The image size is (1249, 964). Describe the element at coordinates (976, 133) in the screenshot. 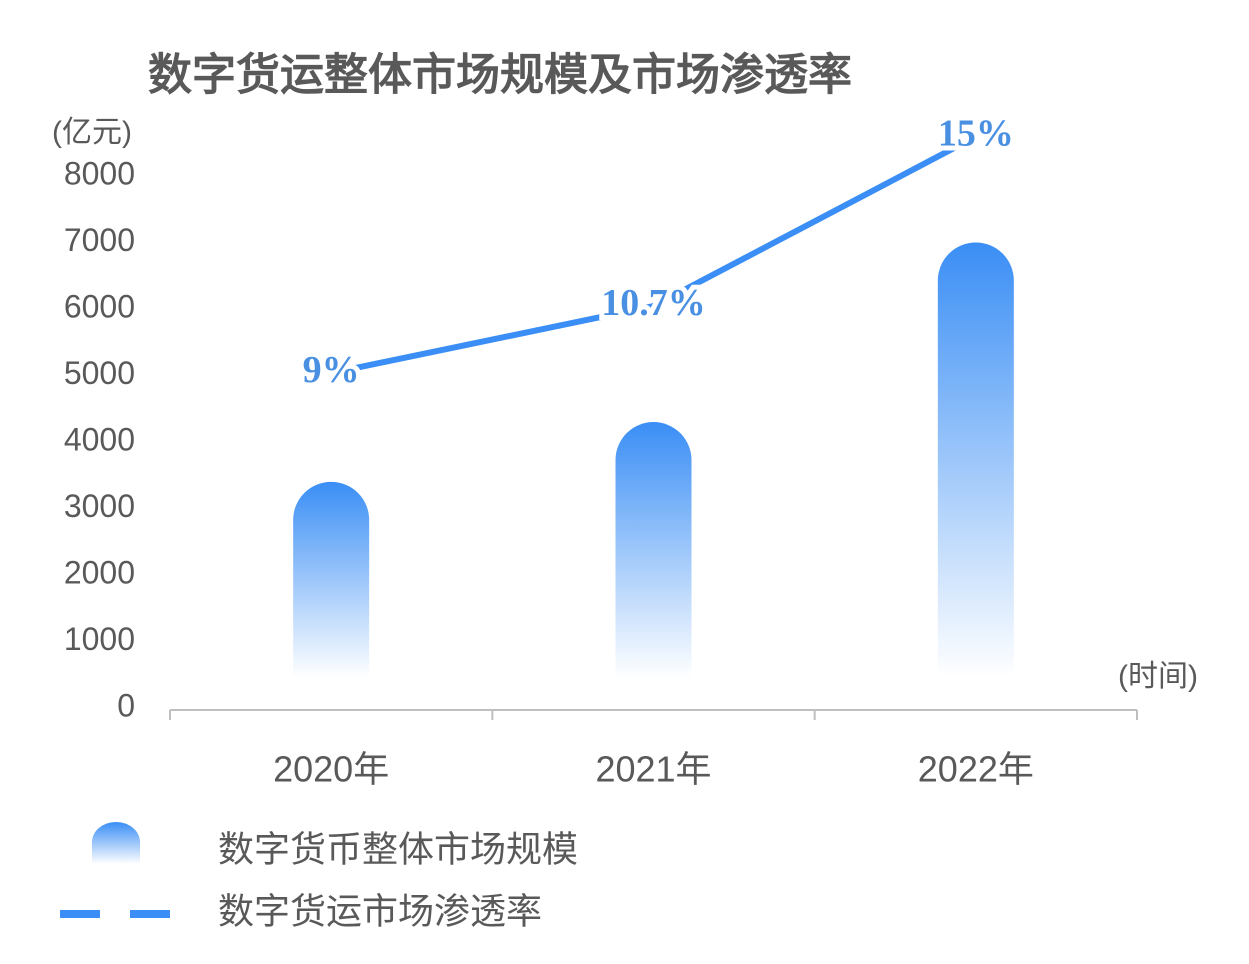

I see `data-label: 15%` at that location.